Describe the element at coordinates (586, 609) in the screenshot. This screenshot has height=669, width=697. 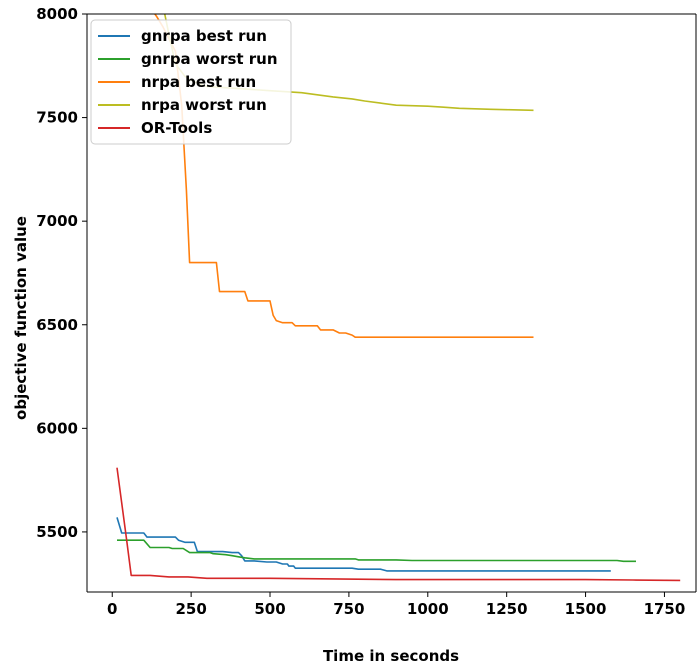
I see `x-tick-label: 1500` at that location.